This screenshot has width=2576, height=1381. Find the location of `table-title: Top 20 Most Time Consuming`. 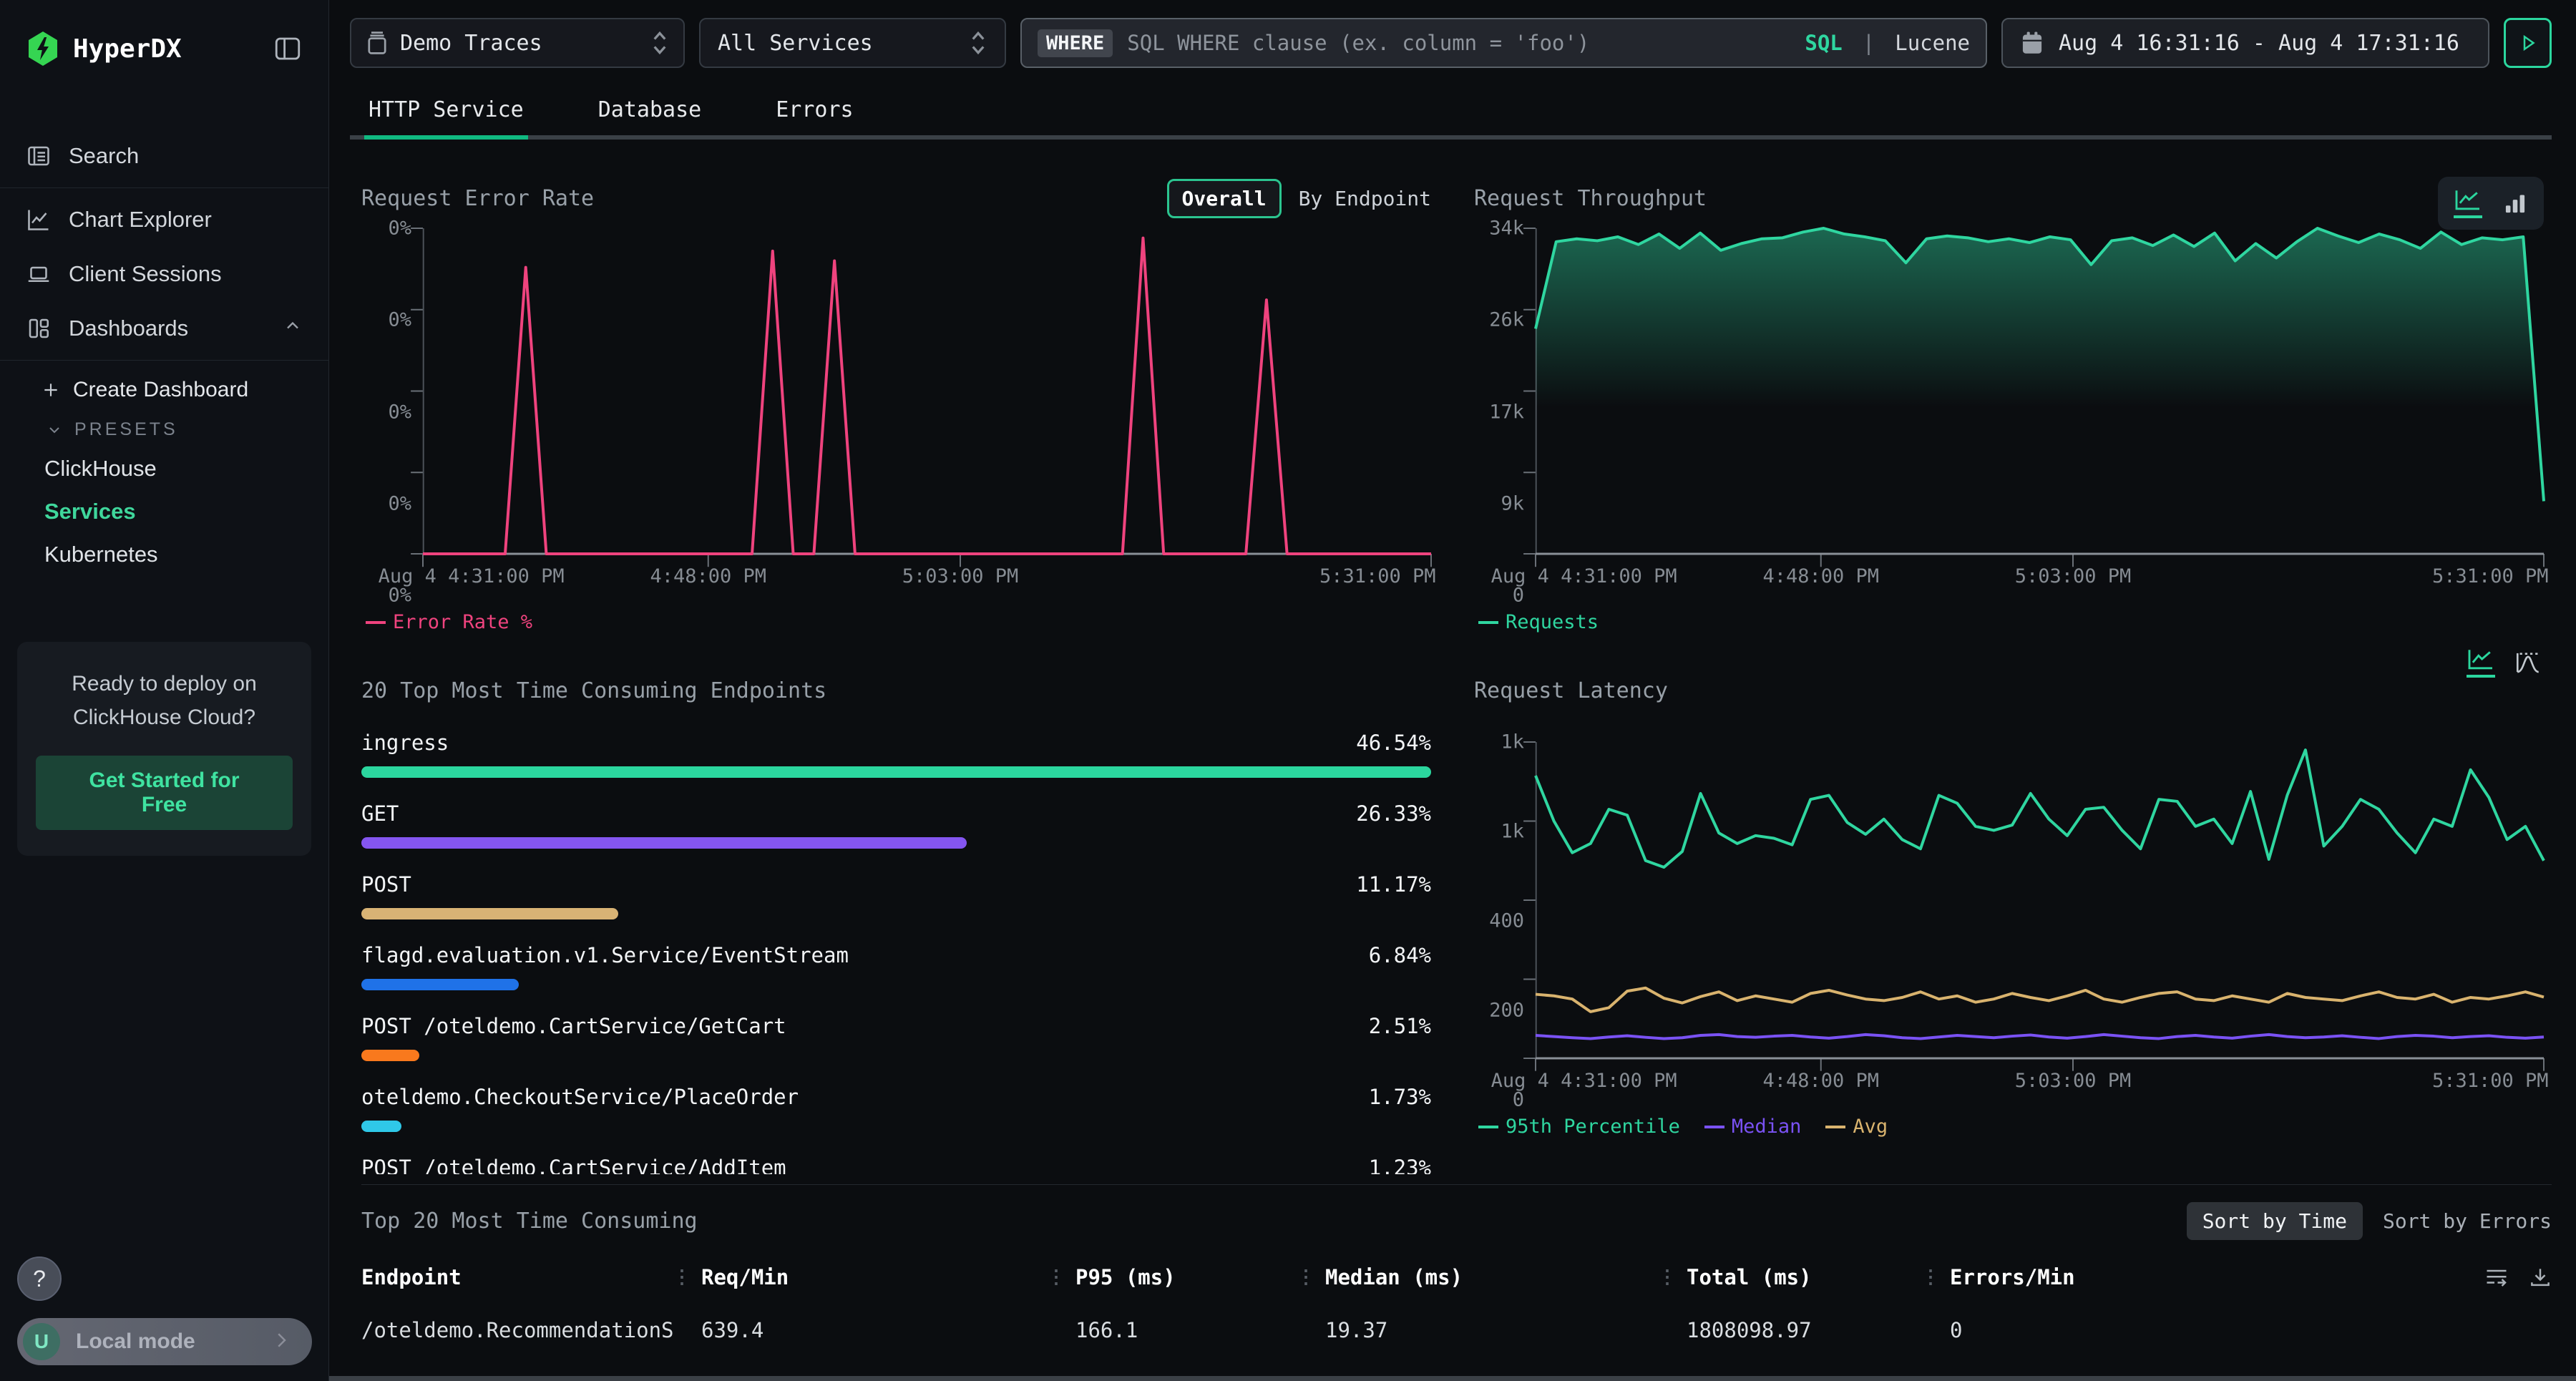

table-title: Top 20 Most Time Consuming is located at coordinates (529, 1221).